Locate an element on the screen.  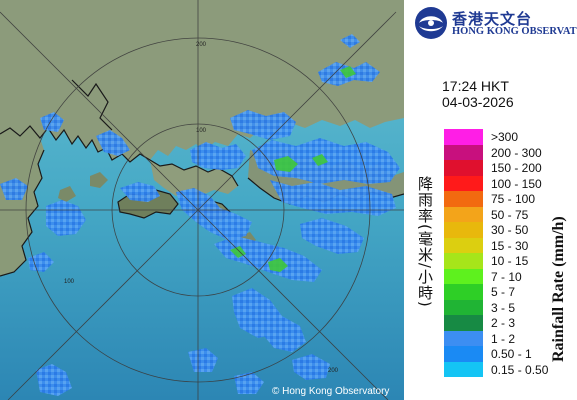
legend-label: 7 - 10 is located at coordinates (506, 276).